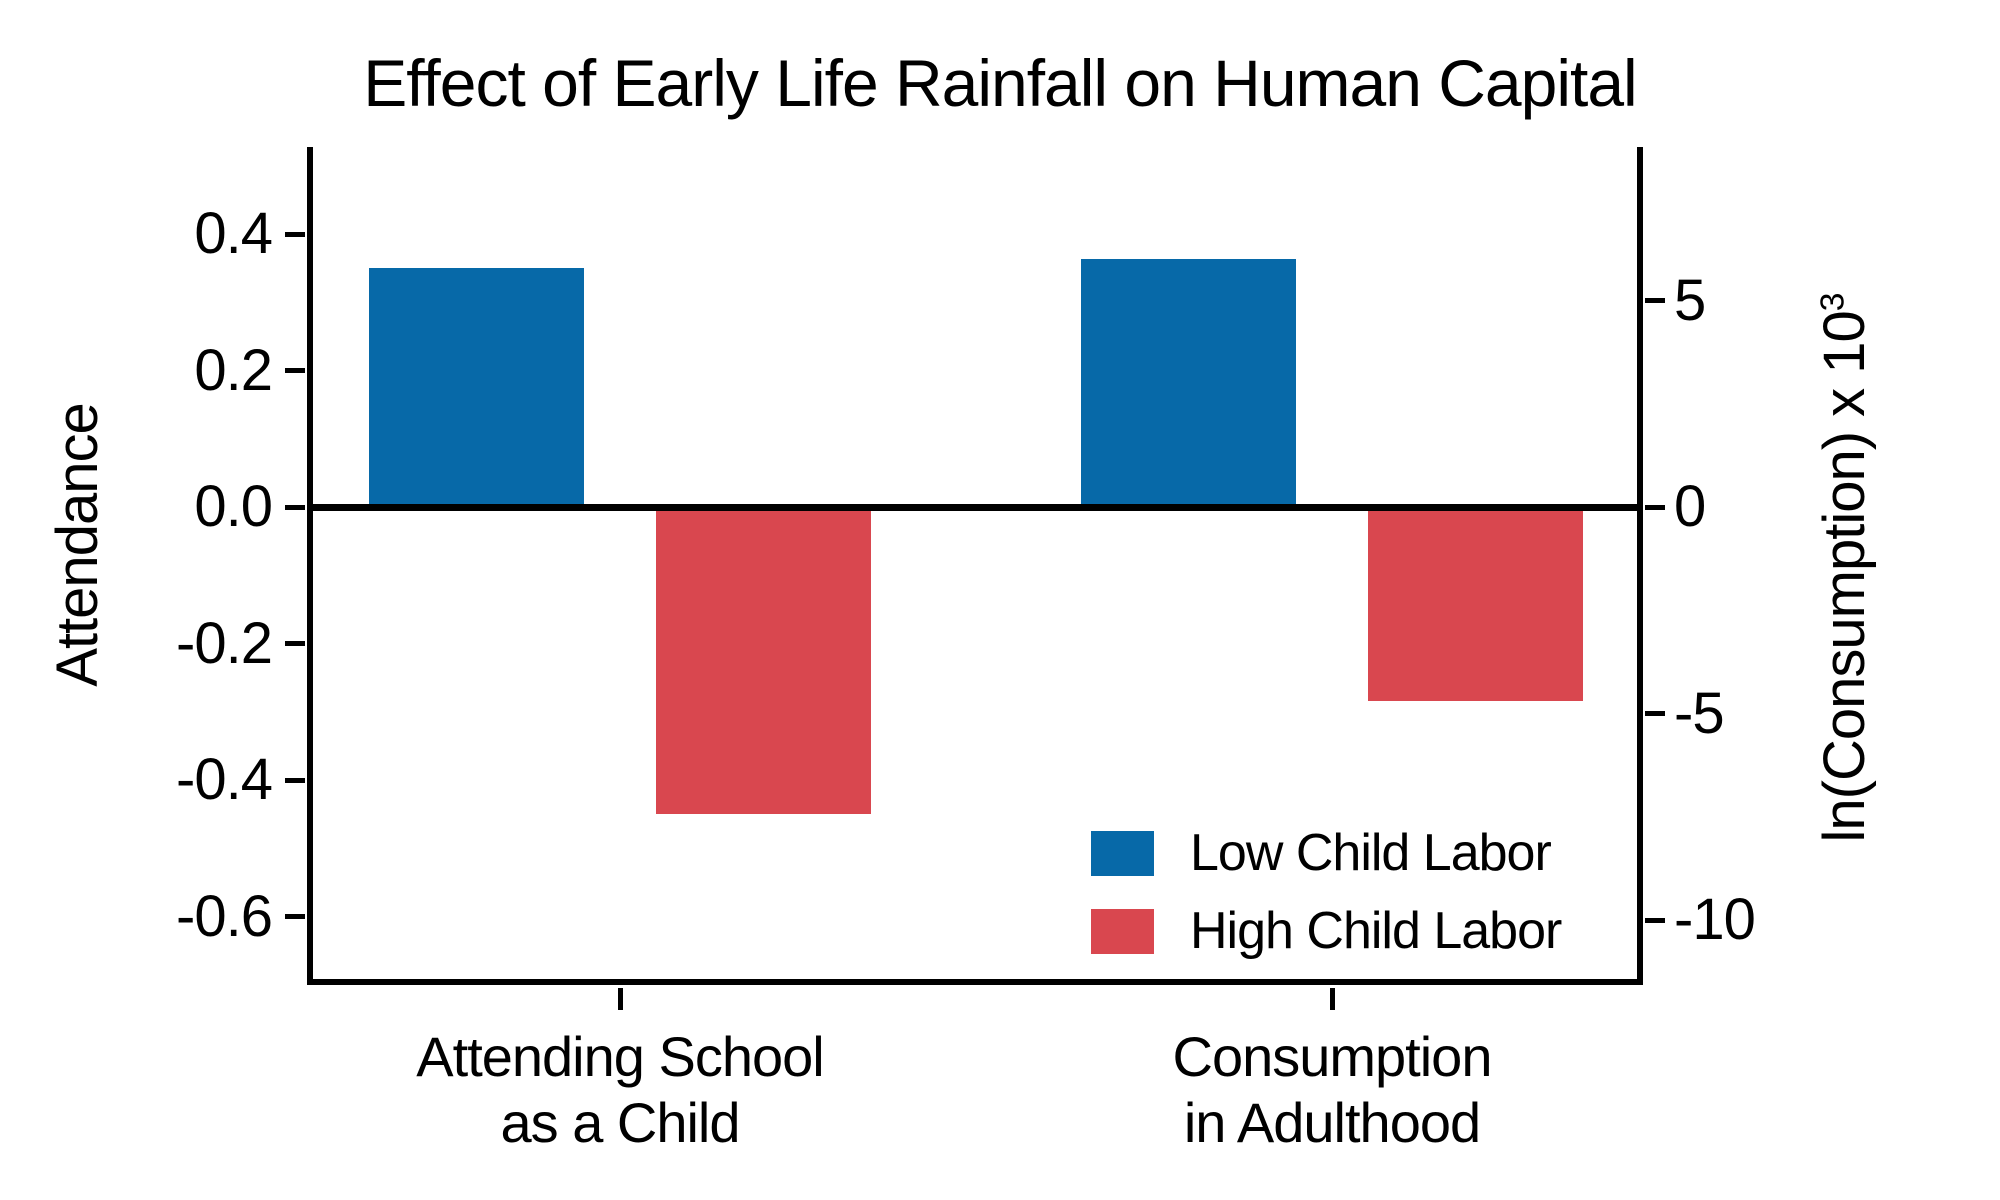  I want to click on legend-label-low-child-labor: Low Child Labor, so click(1371, 853).